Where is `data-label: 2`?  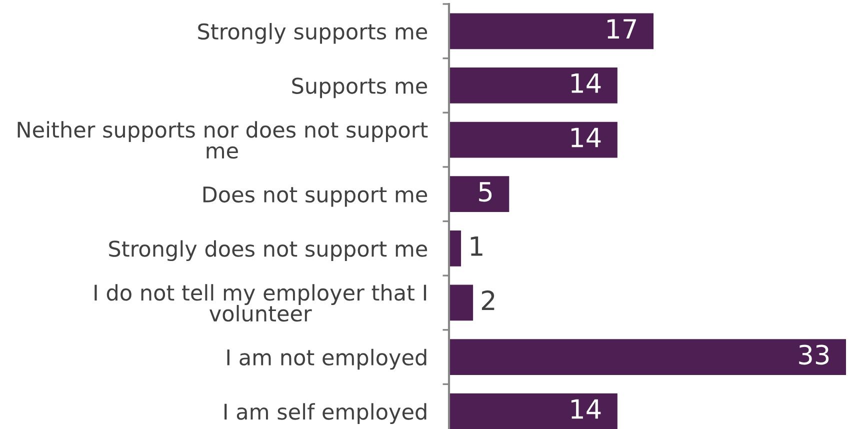
data-label: 2 is located at coordinates (488, 300).